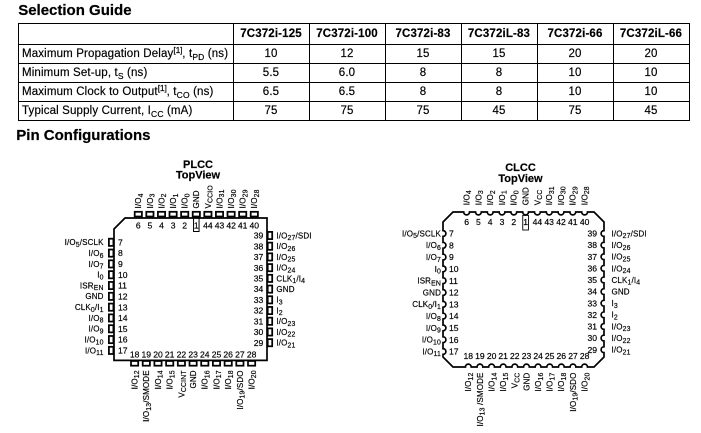 The image size is (701, 433). What do you see at coordinates (198, 165) in the screenshot?
I see `svg-text: PLCC` at bounding box center [198, 165].